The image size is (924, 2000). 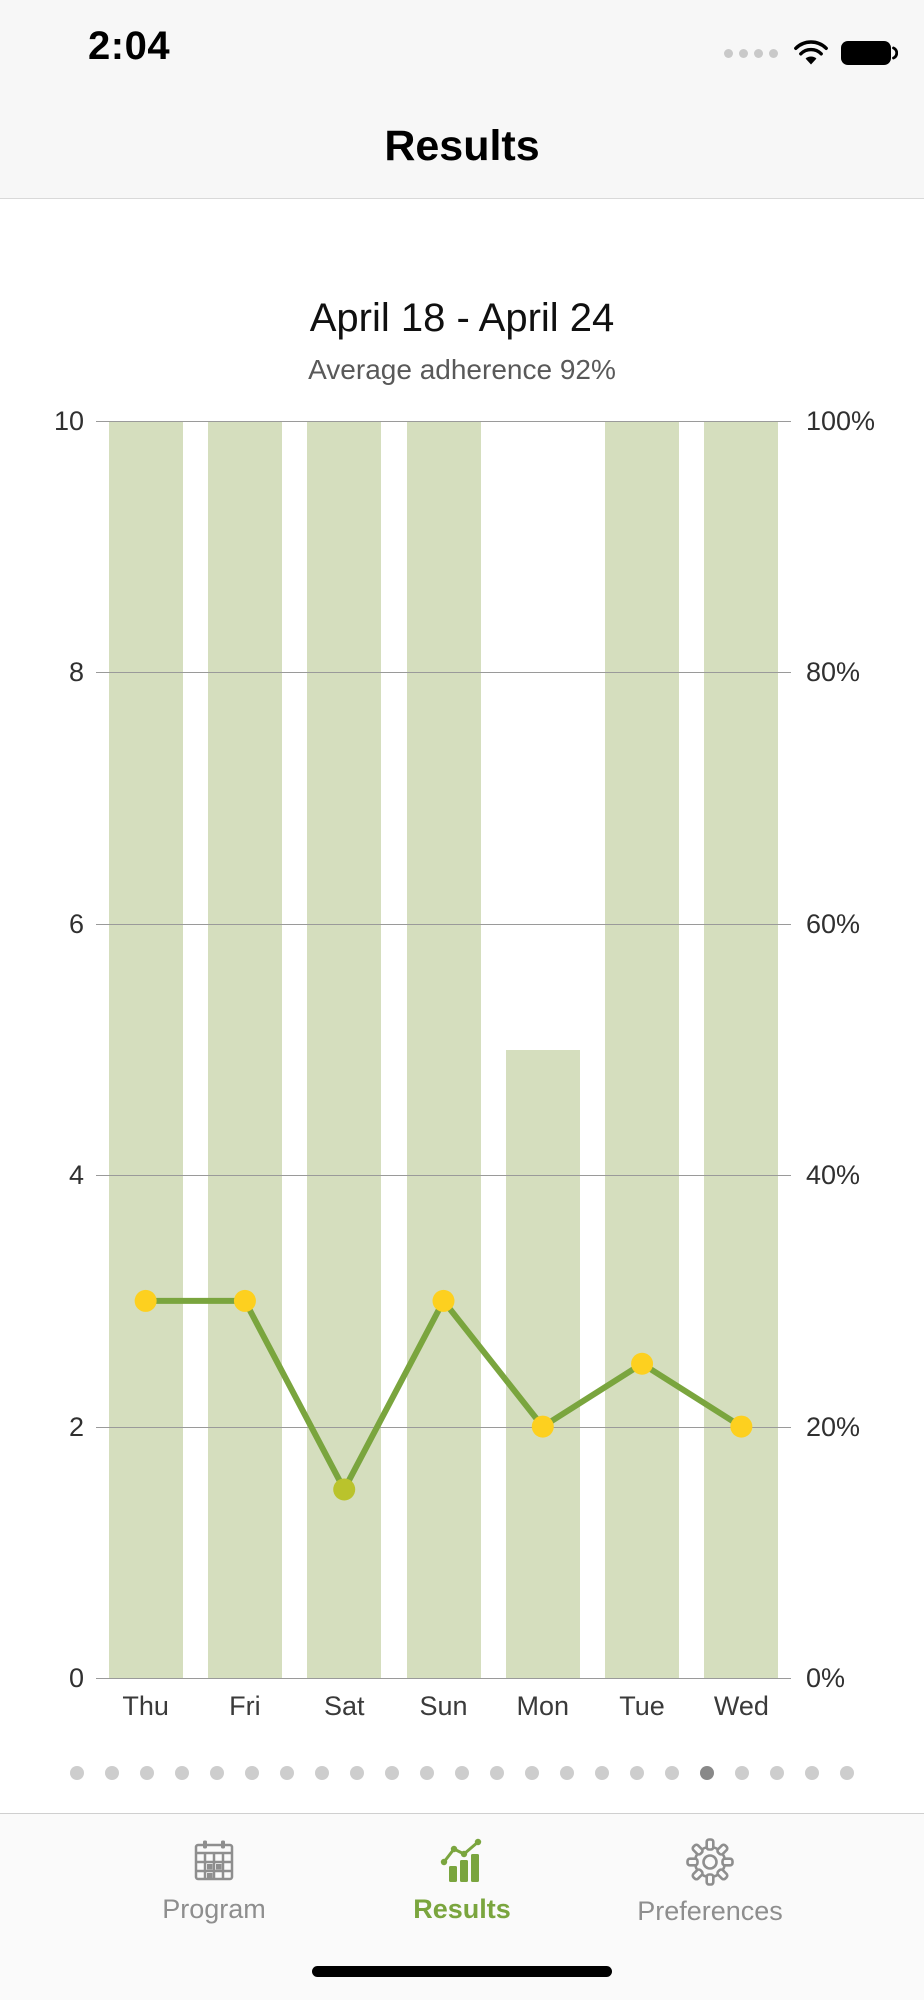 What do you see at coordinates (462, 99) in the screenshot?
I see `top-chrome: 2:04 Results` at bounding box center [462, 99].